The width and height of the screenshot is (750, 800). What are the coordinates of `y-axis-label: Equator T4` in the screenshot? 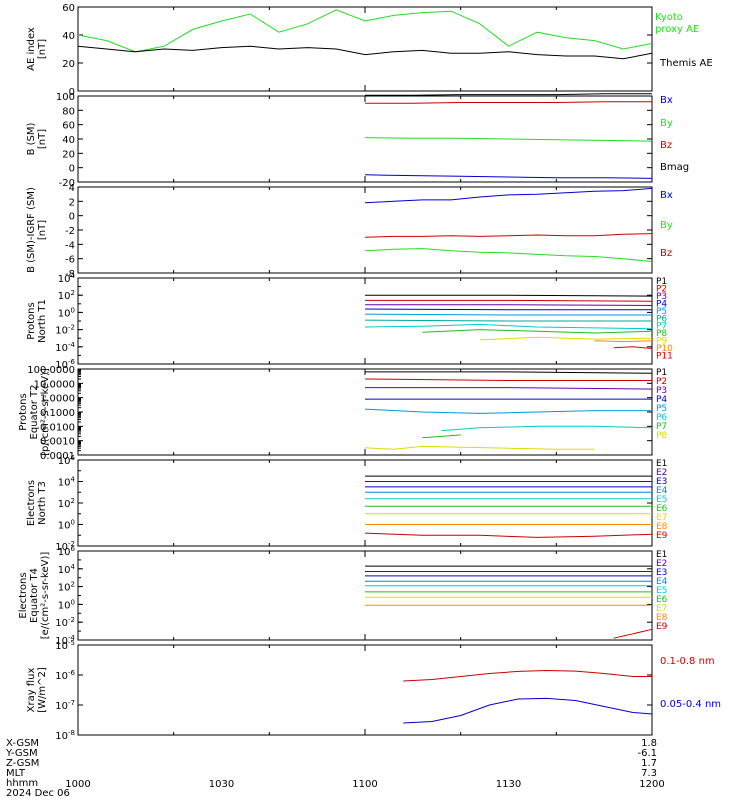 It's located at (34, 595).